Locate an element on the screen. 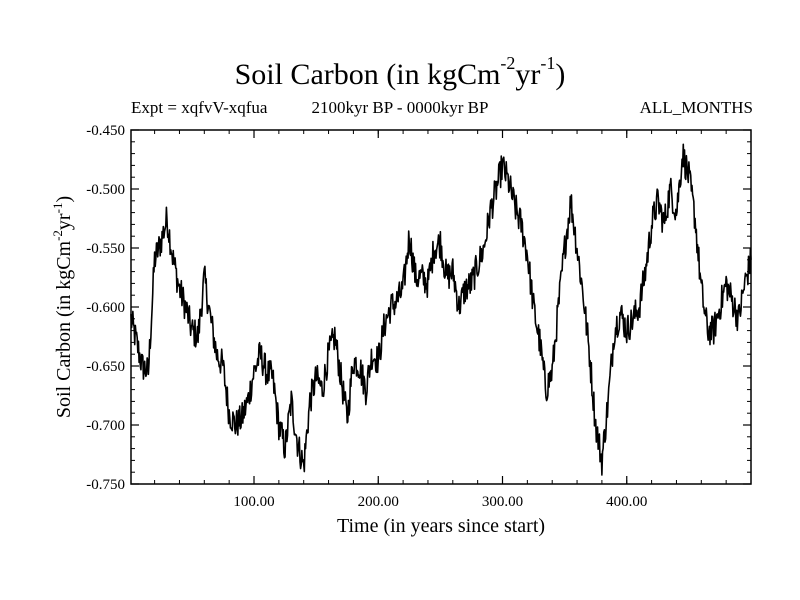  chart-title: Soil Carbon (in kgCm-2yr-1) is located at coordinates (400, 73).